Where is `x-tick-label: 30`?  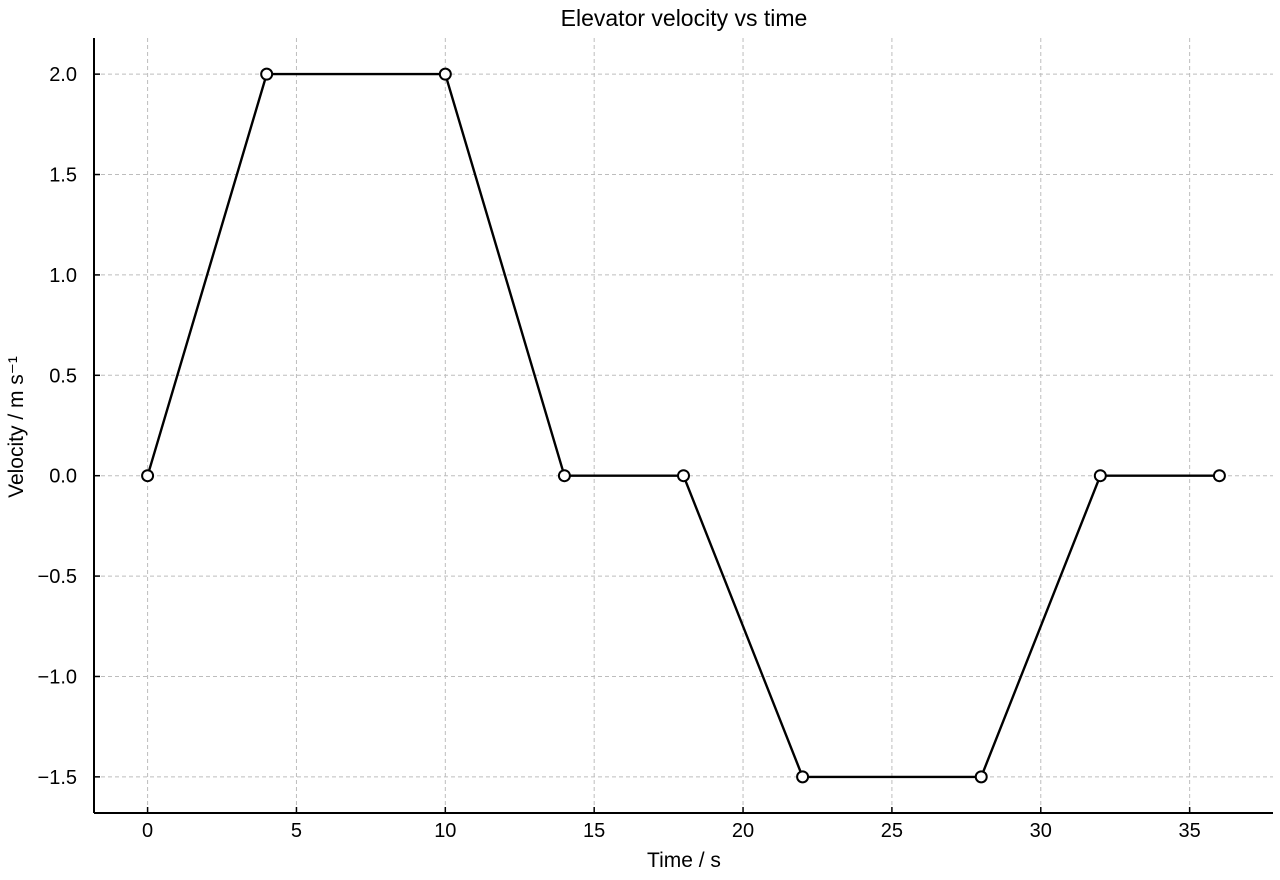 x-tick-label: 30 is located at coordinates (1041, 831).